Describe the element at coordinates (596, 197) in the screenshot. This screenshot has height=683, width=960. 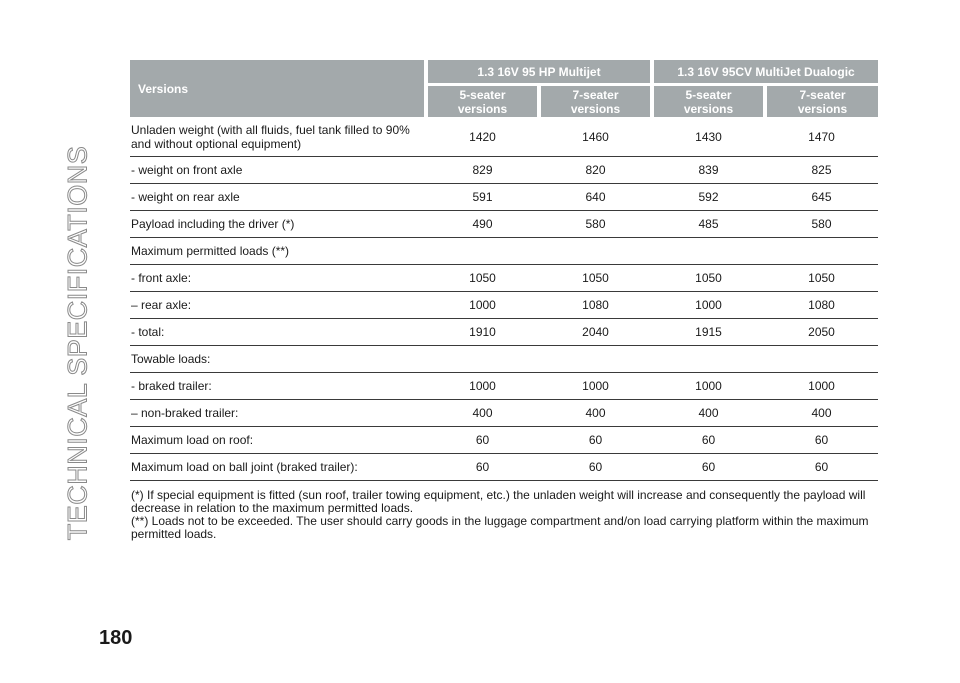
I see `row-value: 640` at that location.